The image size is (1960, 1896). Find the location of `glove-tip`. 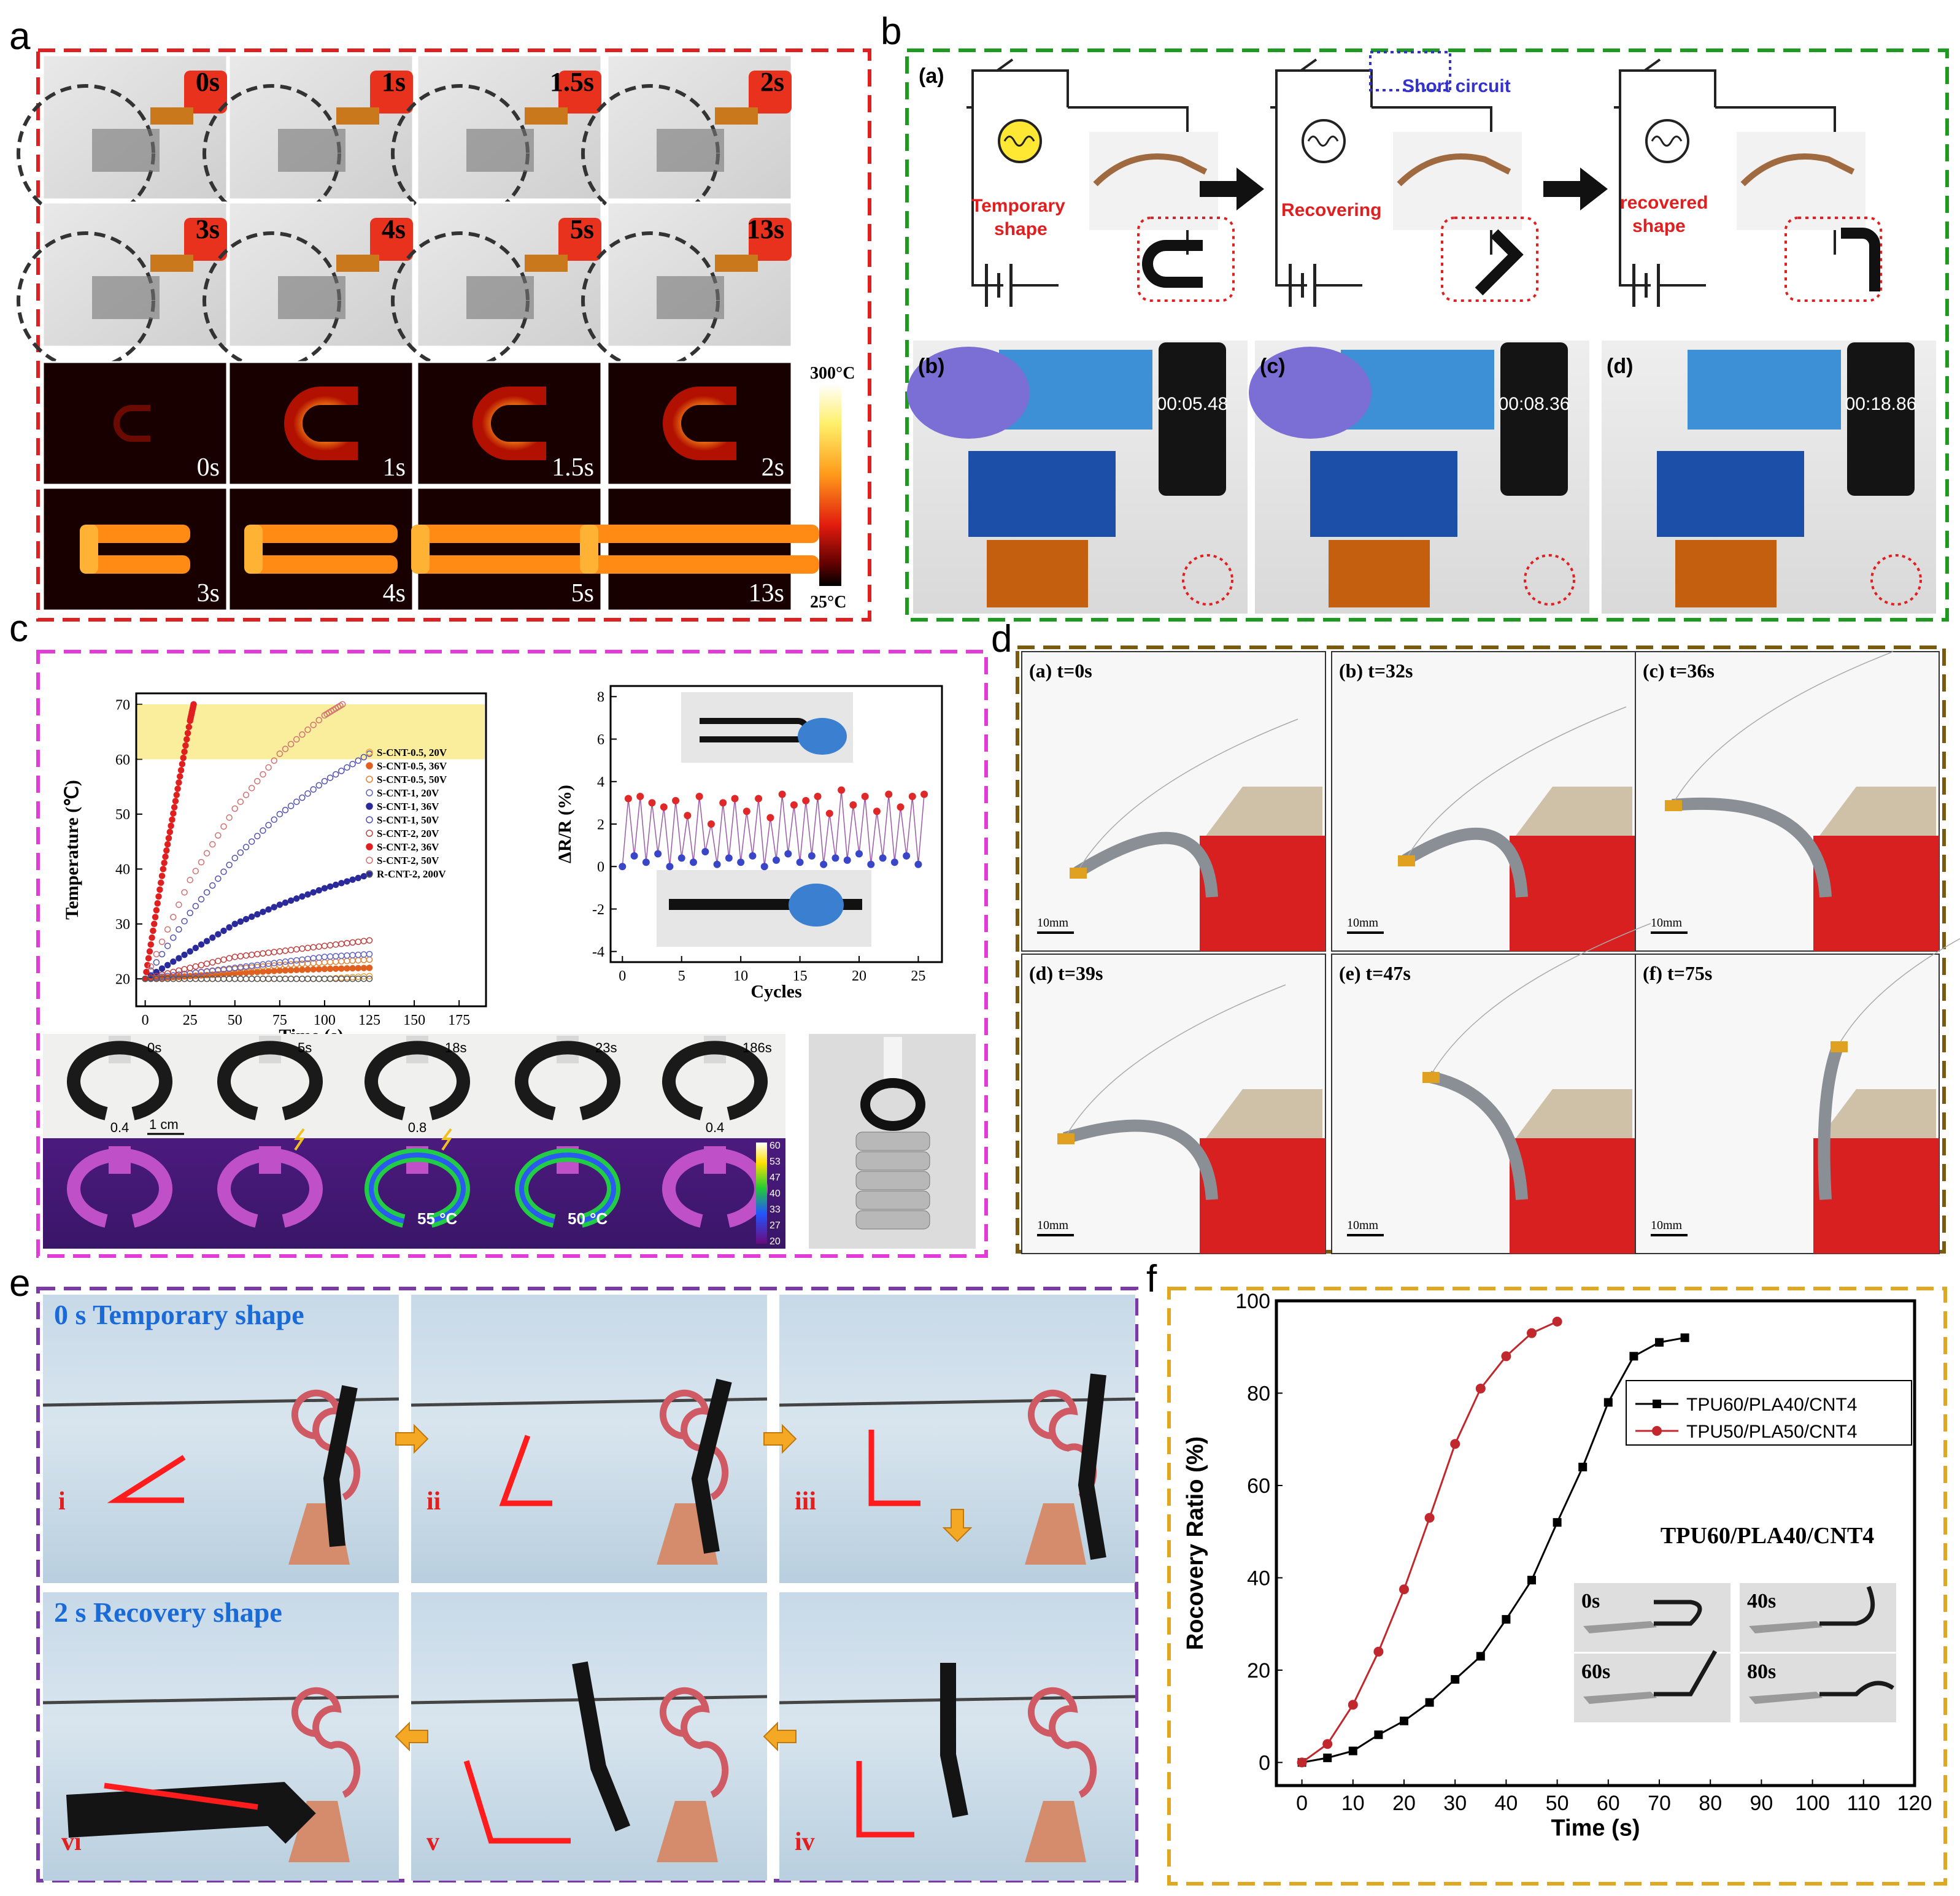

glove-tip is located at coordinates (822, 737).